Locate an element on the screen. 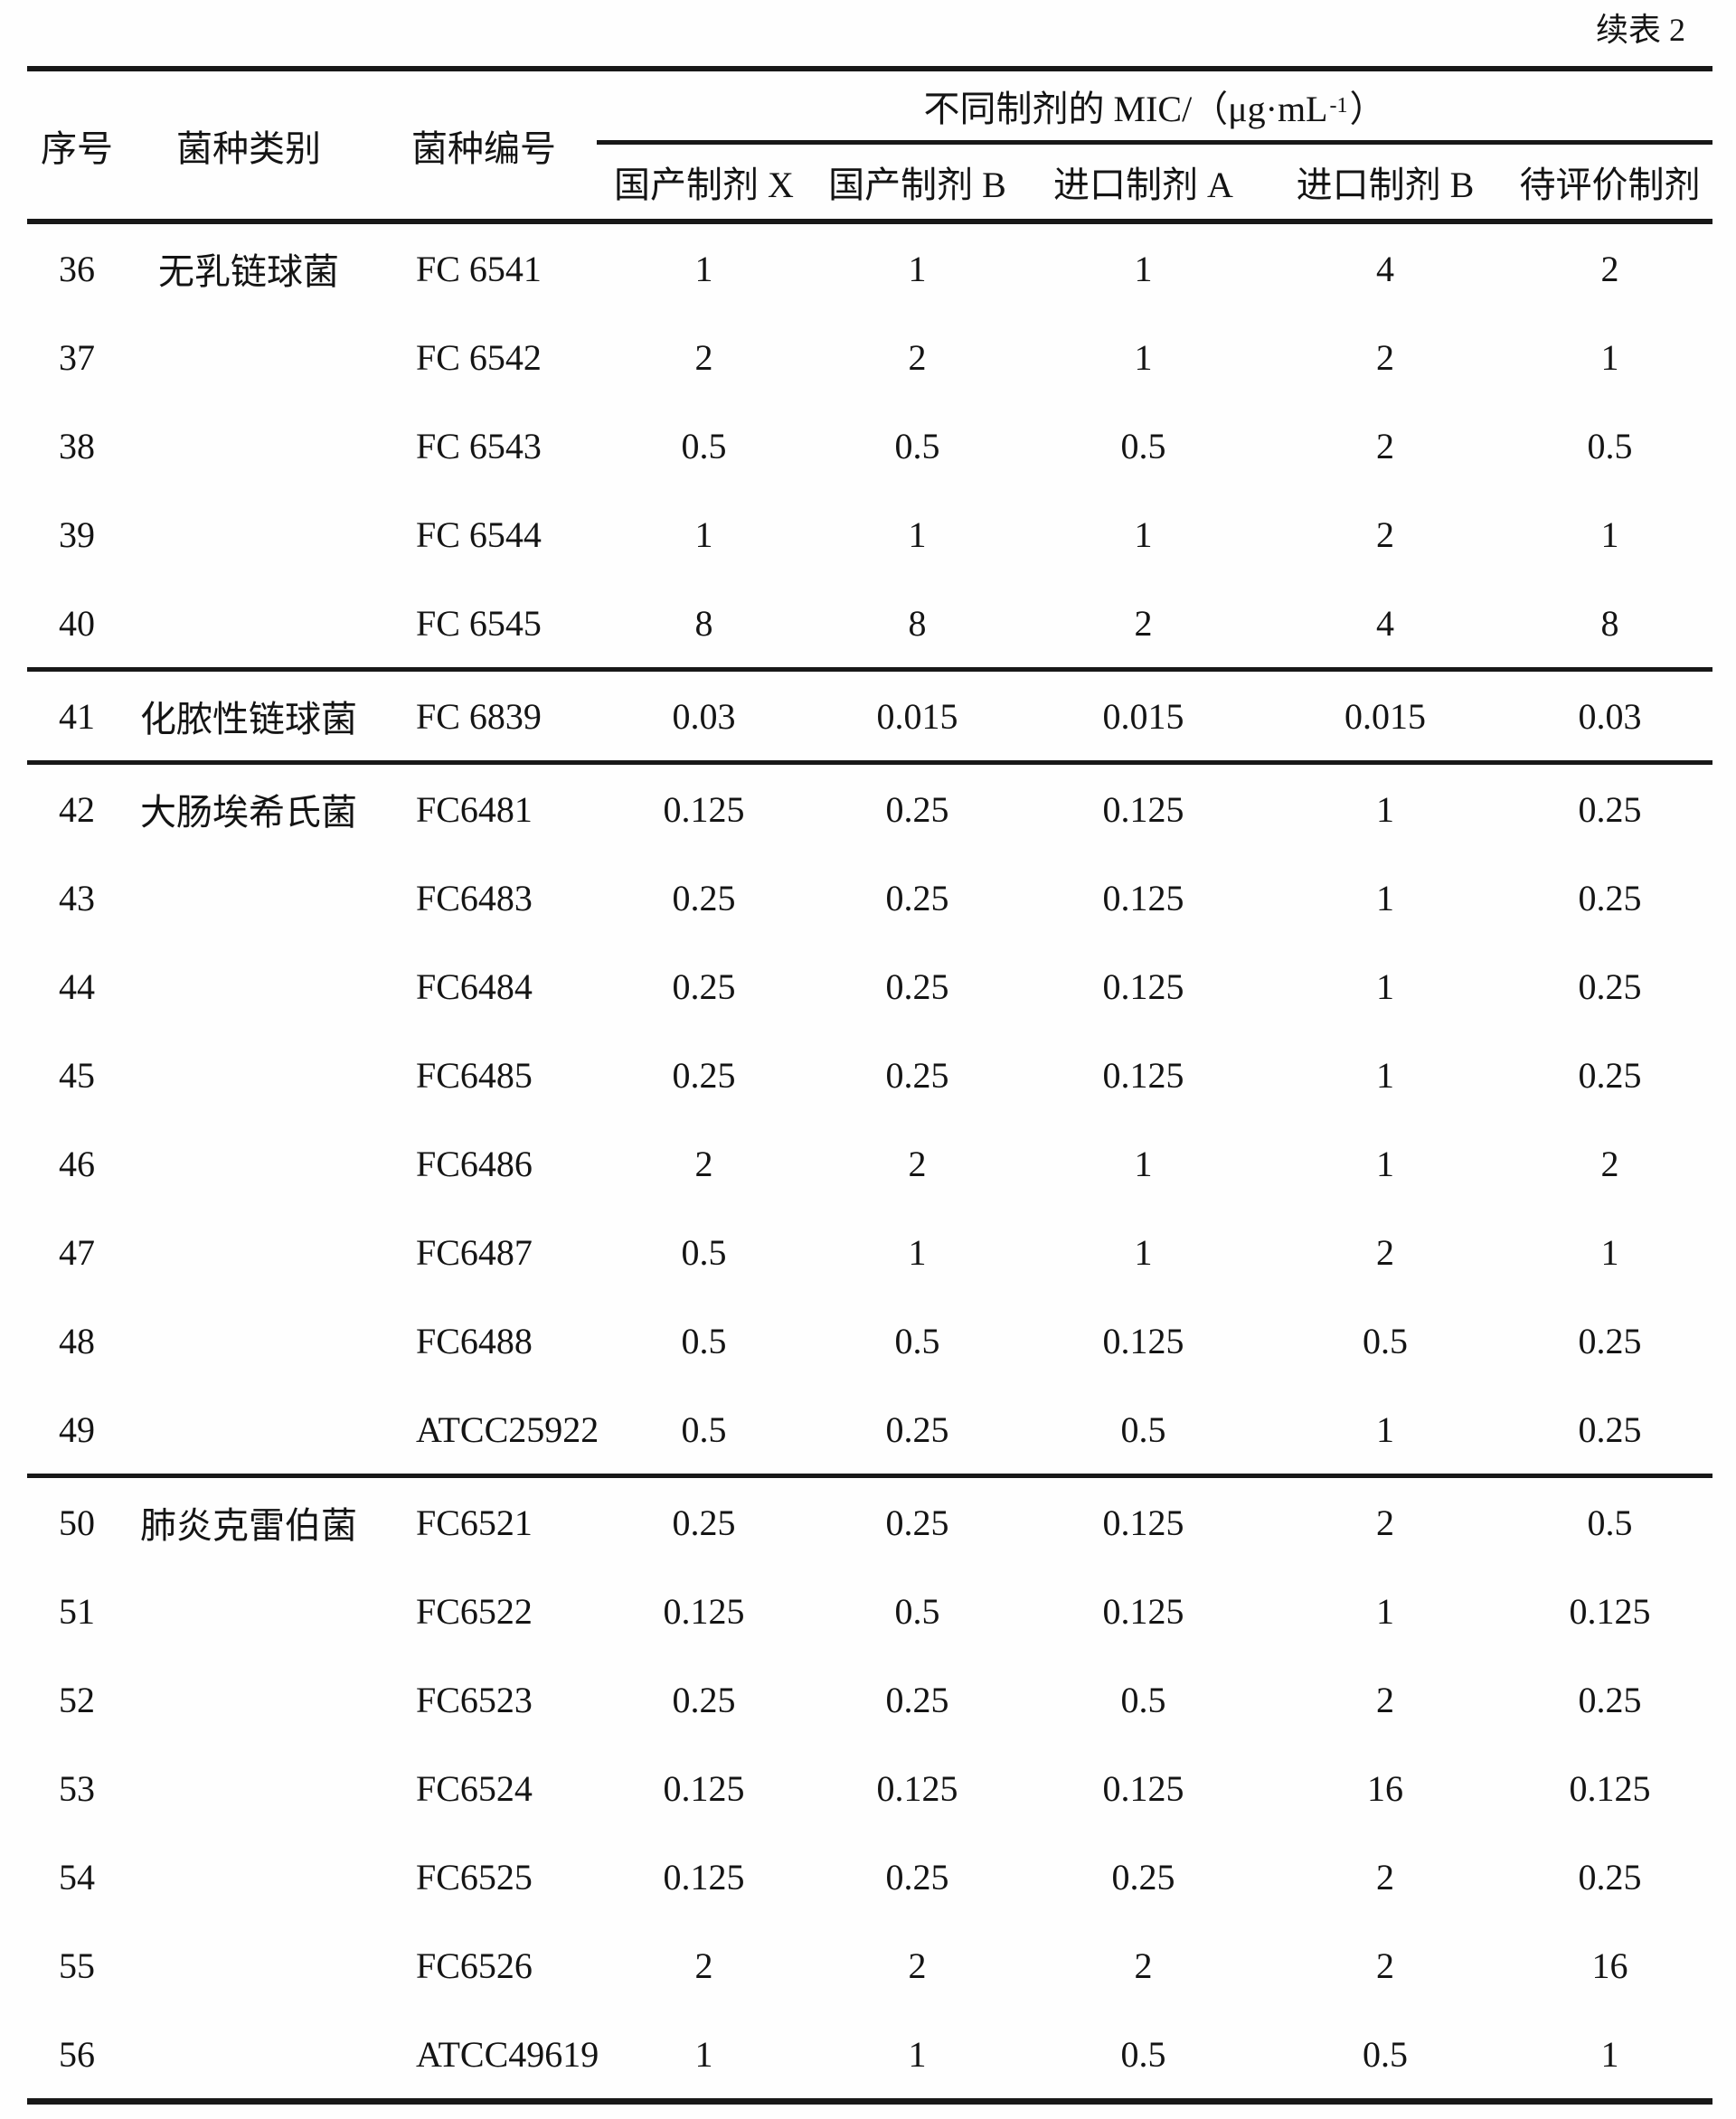 This screenshot has width=1736, height=2119. header-prep-domestic-x: 国产制剂 X is located at coordinates (704, 185).